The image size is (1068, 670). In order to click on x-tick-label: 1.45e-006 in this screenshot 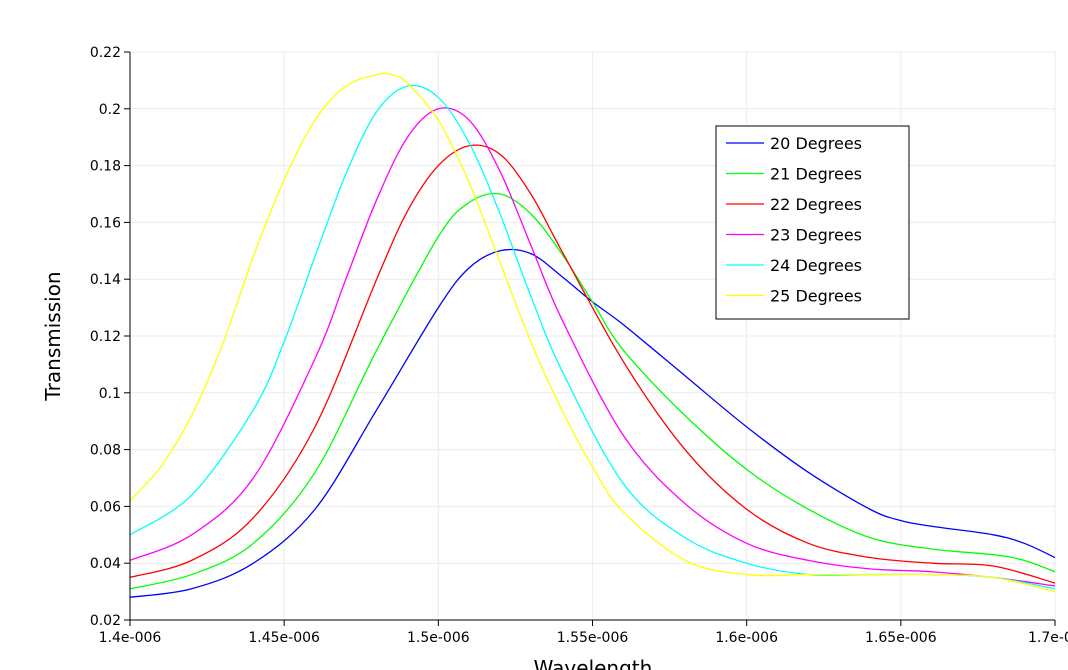, I will do `click(284, 638)`.